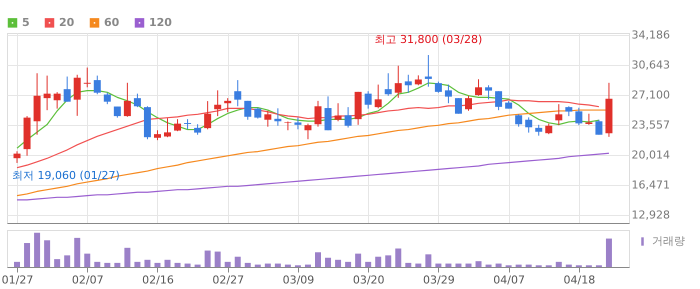 The image size is (700, 289). Describe the element at coordinates (67, 22) in the screenshot. I see `legend-label: 20` at that location.